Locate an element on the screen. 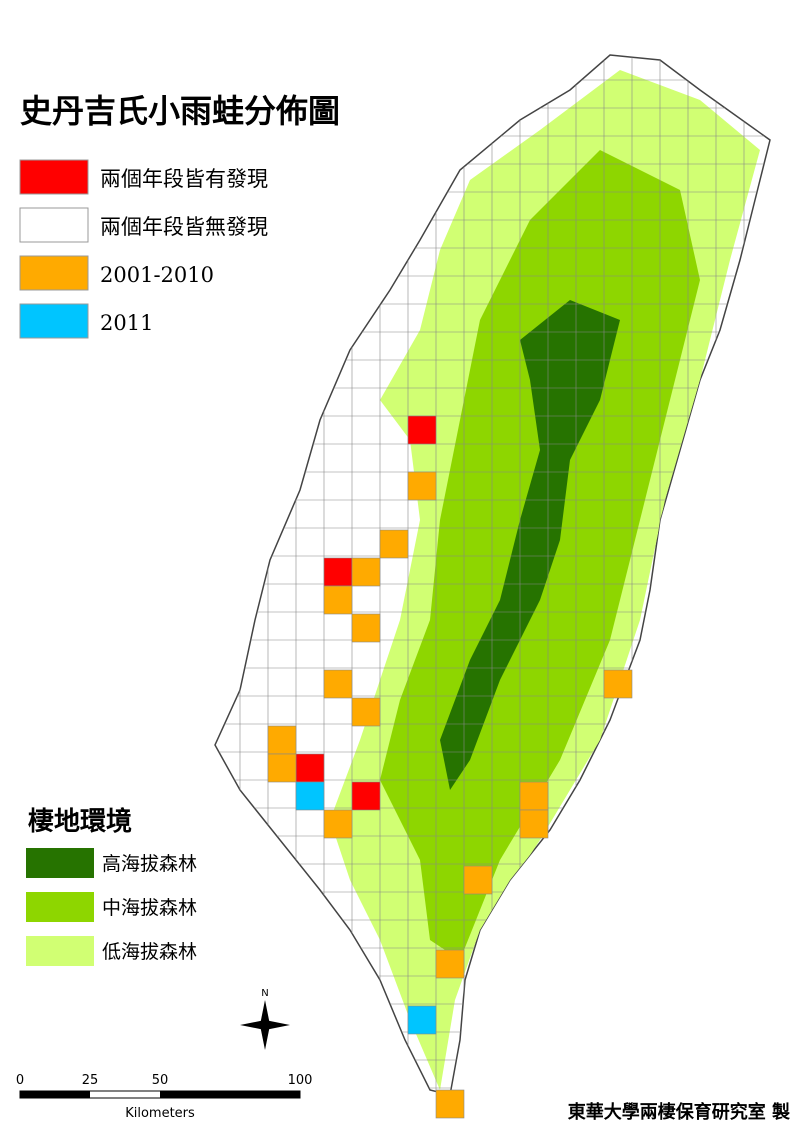  habitat-label: 中海拔森林 is located at coordinates (149, 908).